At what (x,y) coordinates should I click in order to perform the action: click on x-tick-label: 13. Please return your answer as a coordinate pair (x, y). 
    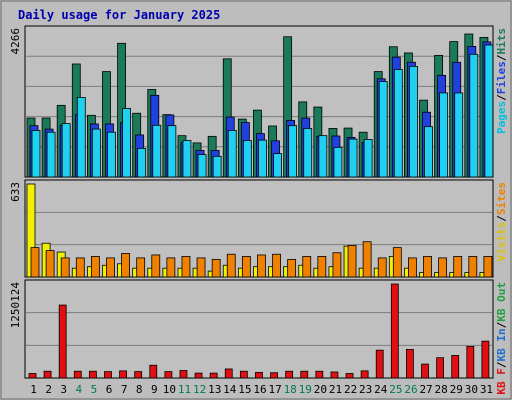
    Looking at the image, I should click on (214, 389).